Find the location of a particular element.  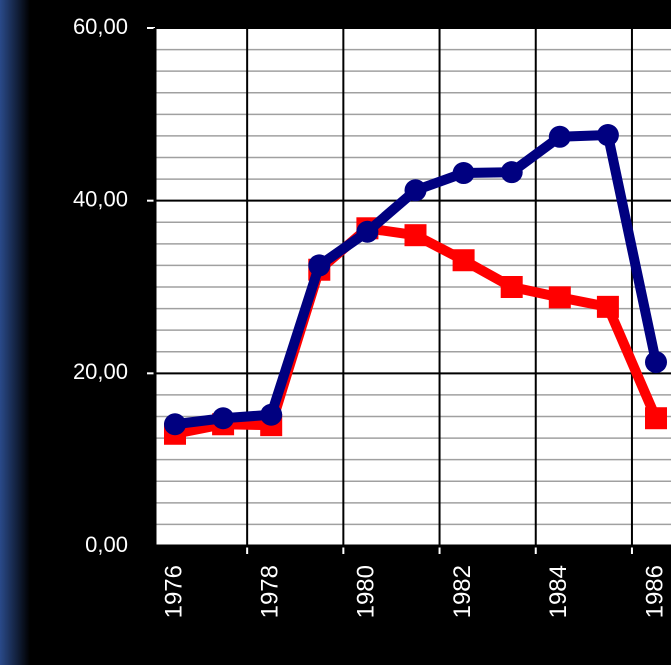

x-tick-label: 1982 is located at coordinates (462, 591).